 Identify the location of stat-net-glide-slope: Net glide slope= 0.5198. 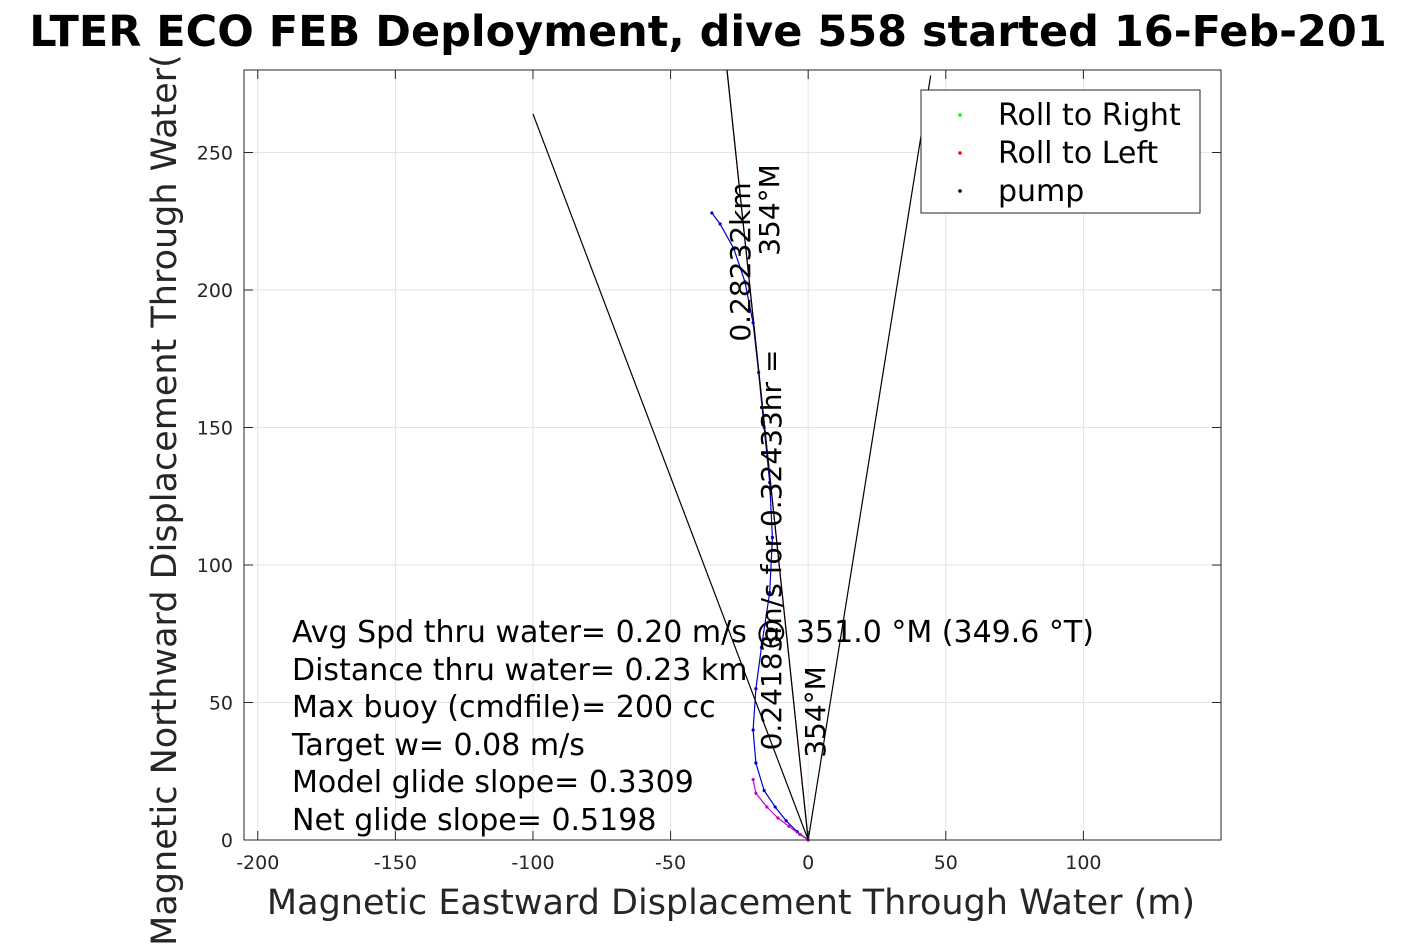
(474, 820).